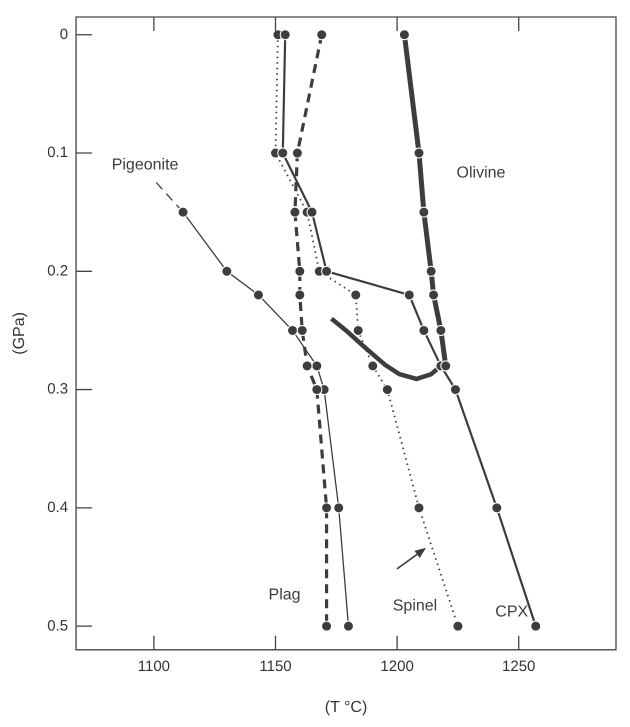  Describe the element at coordinates (519, 666) in the screenshot. I see `x-tick-label: 1250` at that location.